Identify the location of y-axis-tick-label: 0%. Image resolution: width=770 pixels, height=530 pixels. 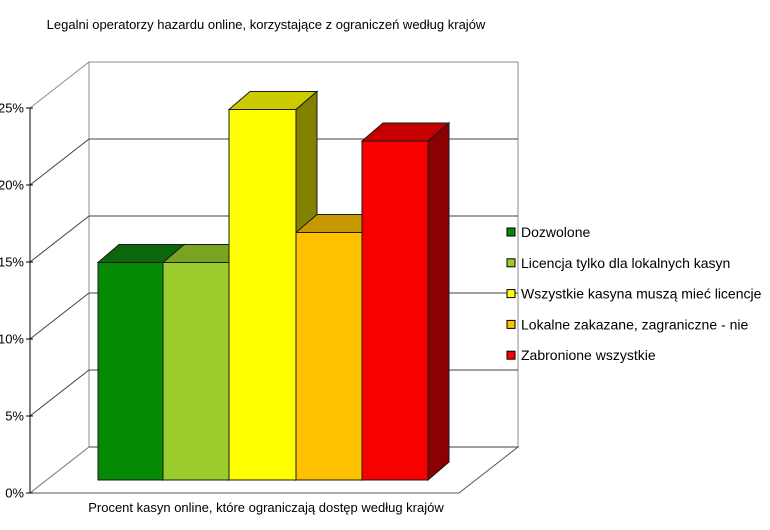
(14, 493).